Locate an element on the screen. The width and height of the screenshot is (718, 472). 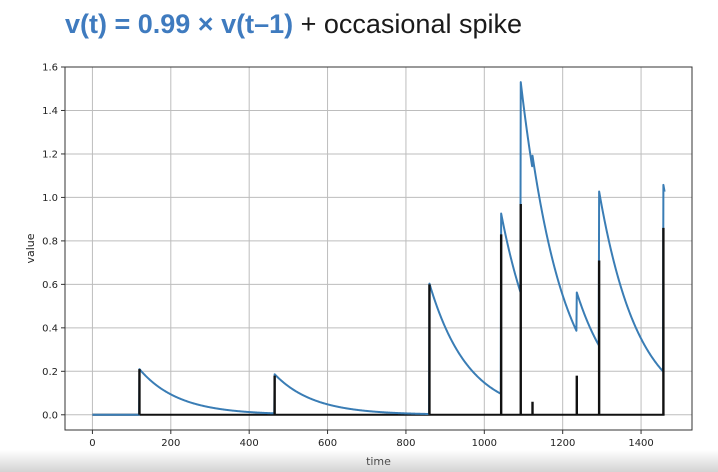
slide-title: v(t) = 0.99 × v(t–1) + occasional spike is located at coordinates (293, 24).